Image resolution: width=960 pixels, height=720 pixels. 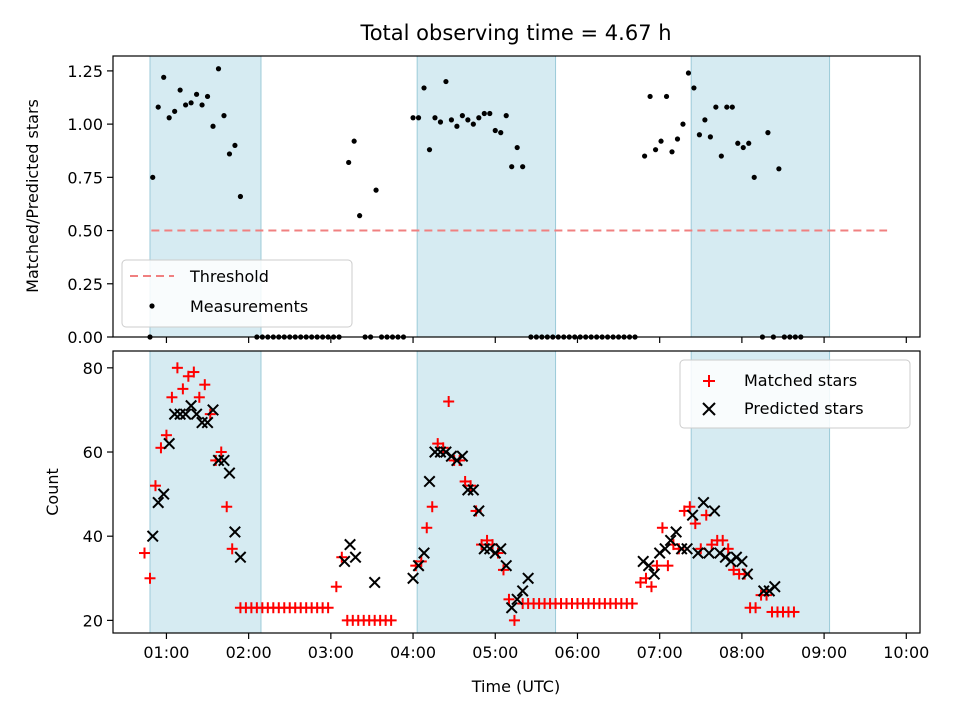 I want to click on legend-predicted-swatch, so click(x=709, y=409).